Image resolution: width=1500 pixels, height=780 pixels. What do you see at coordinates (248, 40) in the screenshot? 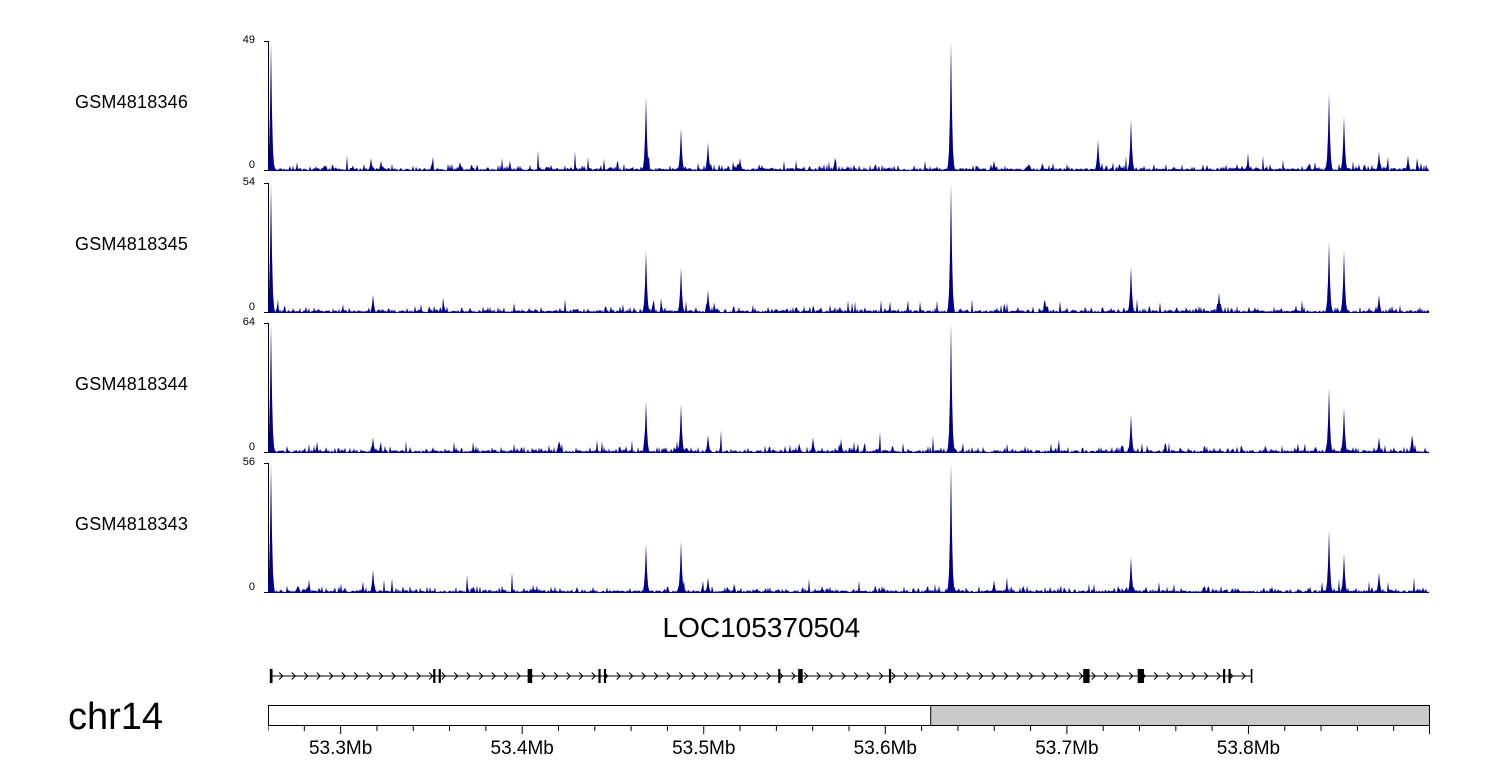
I see `y-axis-max-label: 49` at bounding box center [248, 40].